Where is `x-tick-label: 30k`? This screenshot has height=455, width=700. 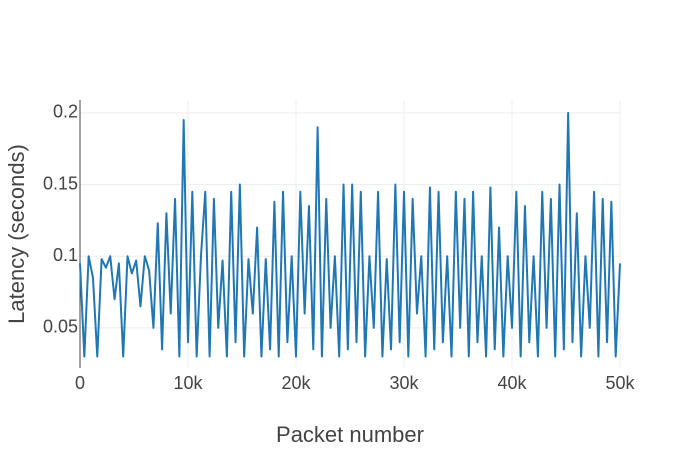
x-tick-label: 30k is located at coordinates (404, 383).